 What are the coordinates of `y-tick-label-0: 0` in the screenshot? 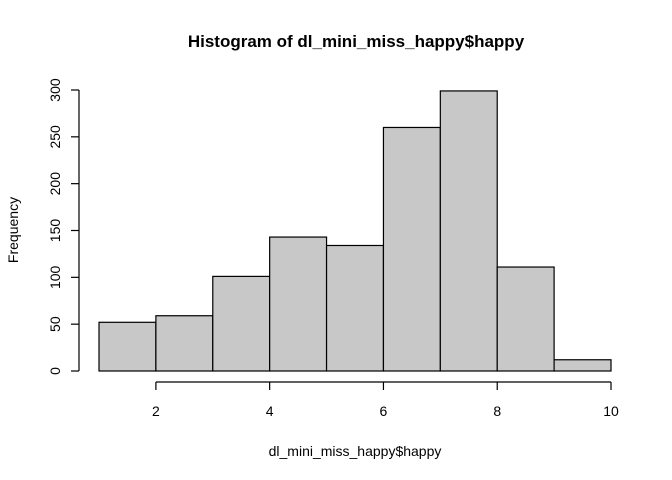 It's located at (55, 371).